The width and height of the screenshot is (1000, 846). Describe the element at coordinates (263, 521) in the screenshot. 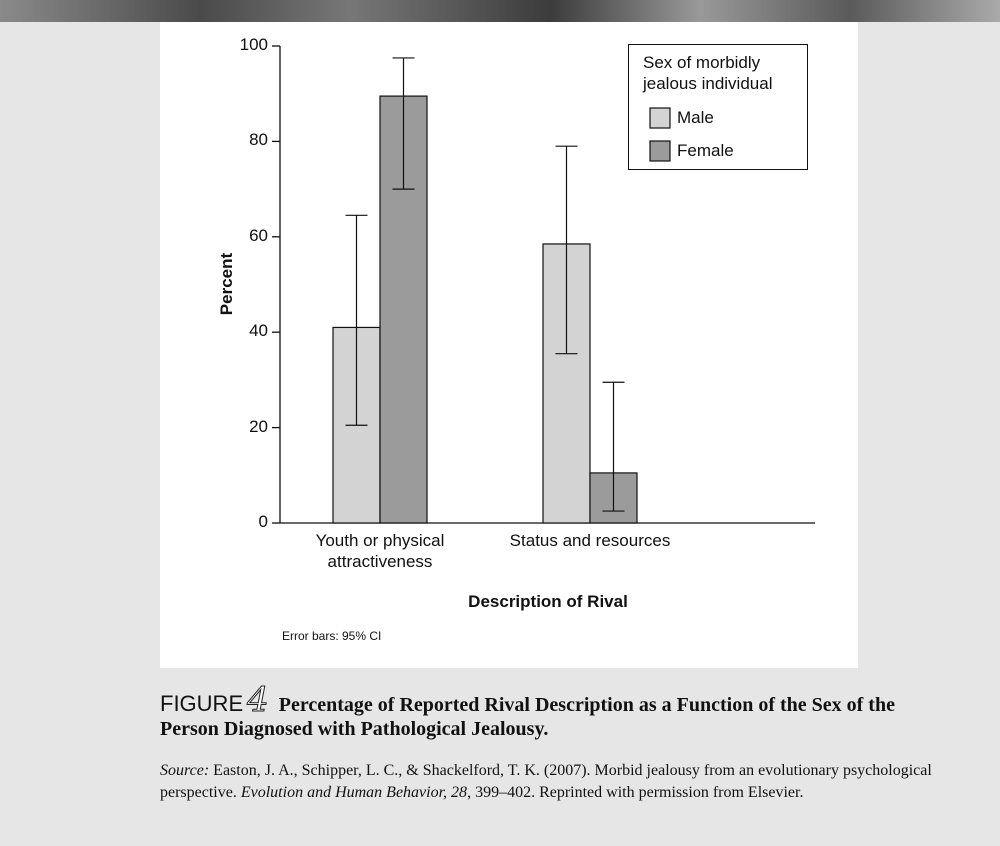

I see `y-tick-label: 0` at that location.